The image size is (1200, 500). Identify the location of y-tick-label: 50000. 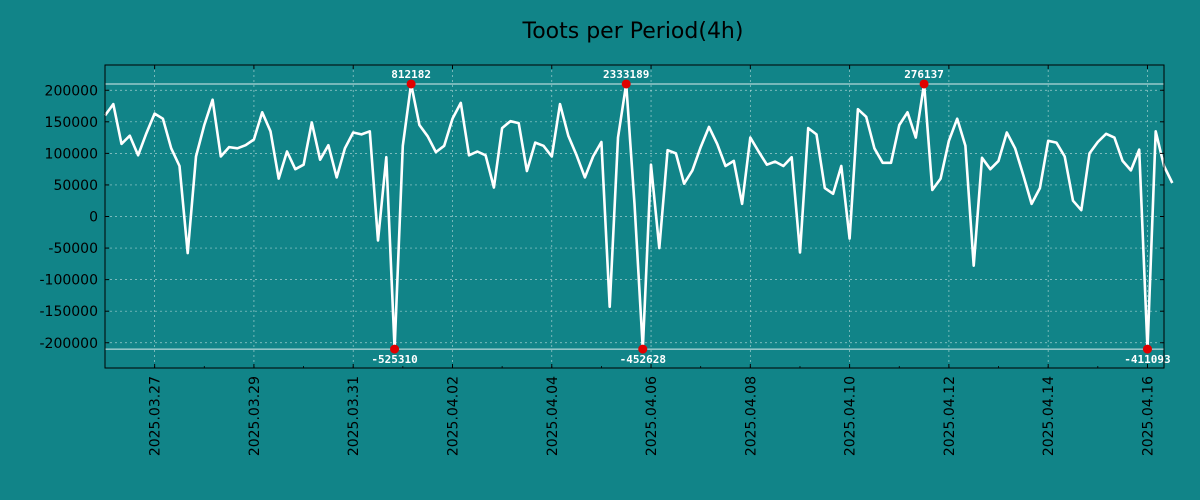
(75, 186).